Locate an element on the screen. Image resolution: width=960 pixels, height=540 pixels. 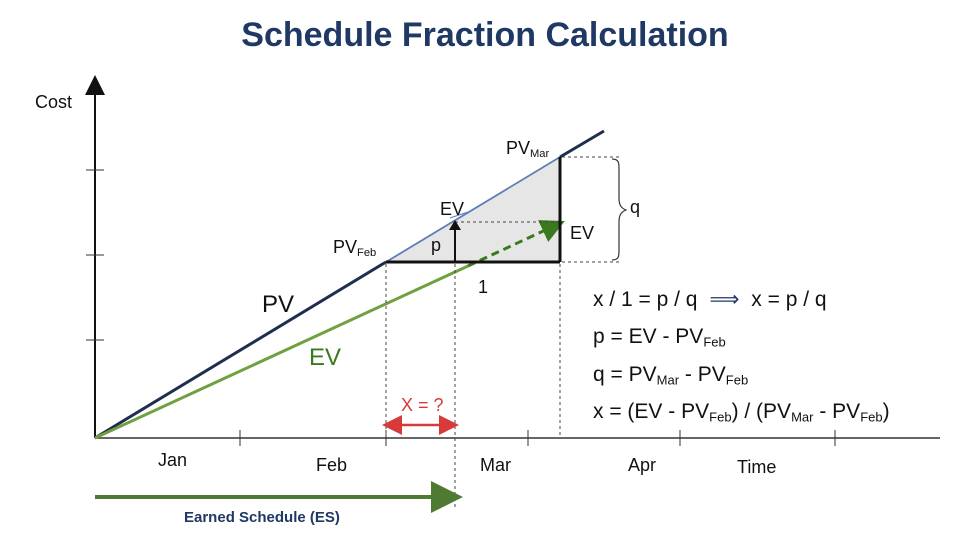
ev-right-label: EV is located at coordinates (582, 233).